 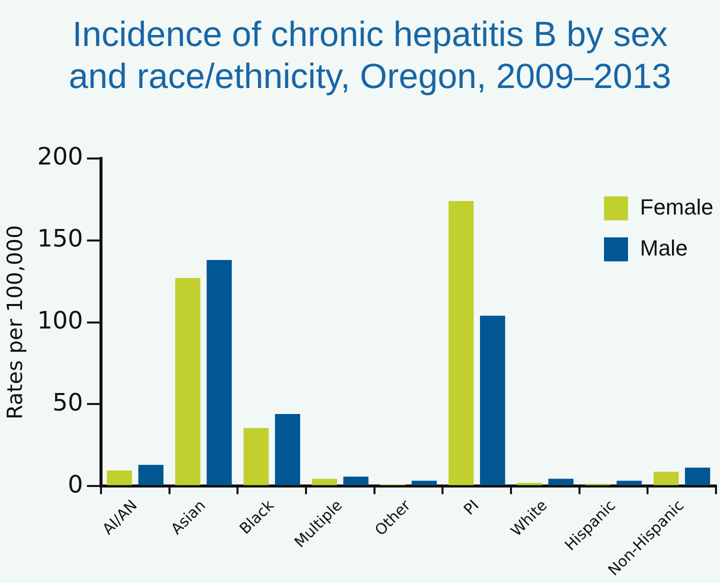 I want to click on y-axis-title: Rates per 100,000, so click(x=15, y=322).